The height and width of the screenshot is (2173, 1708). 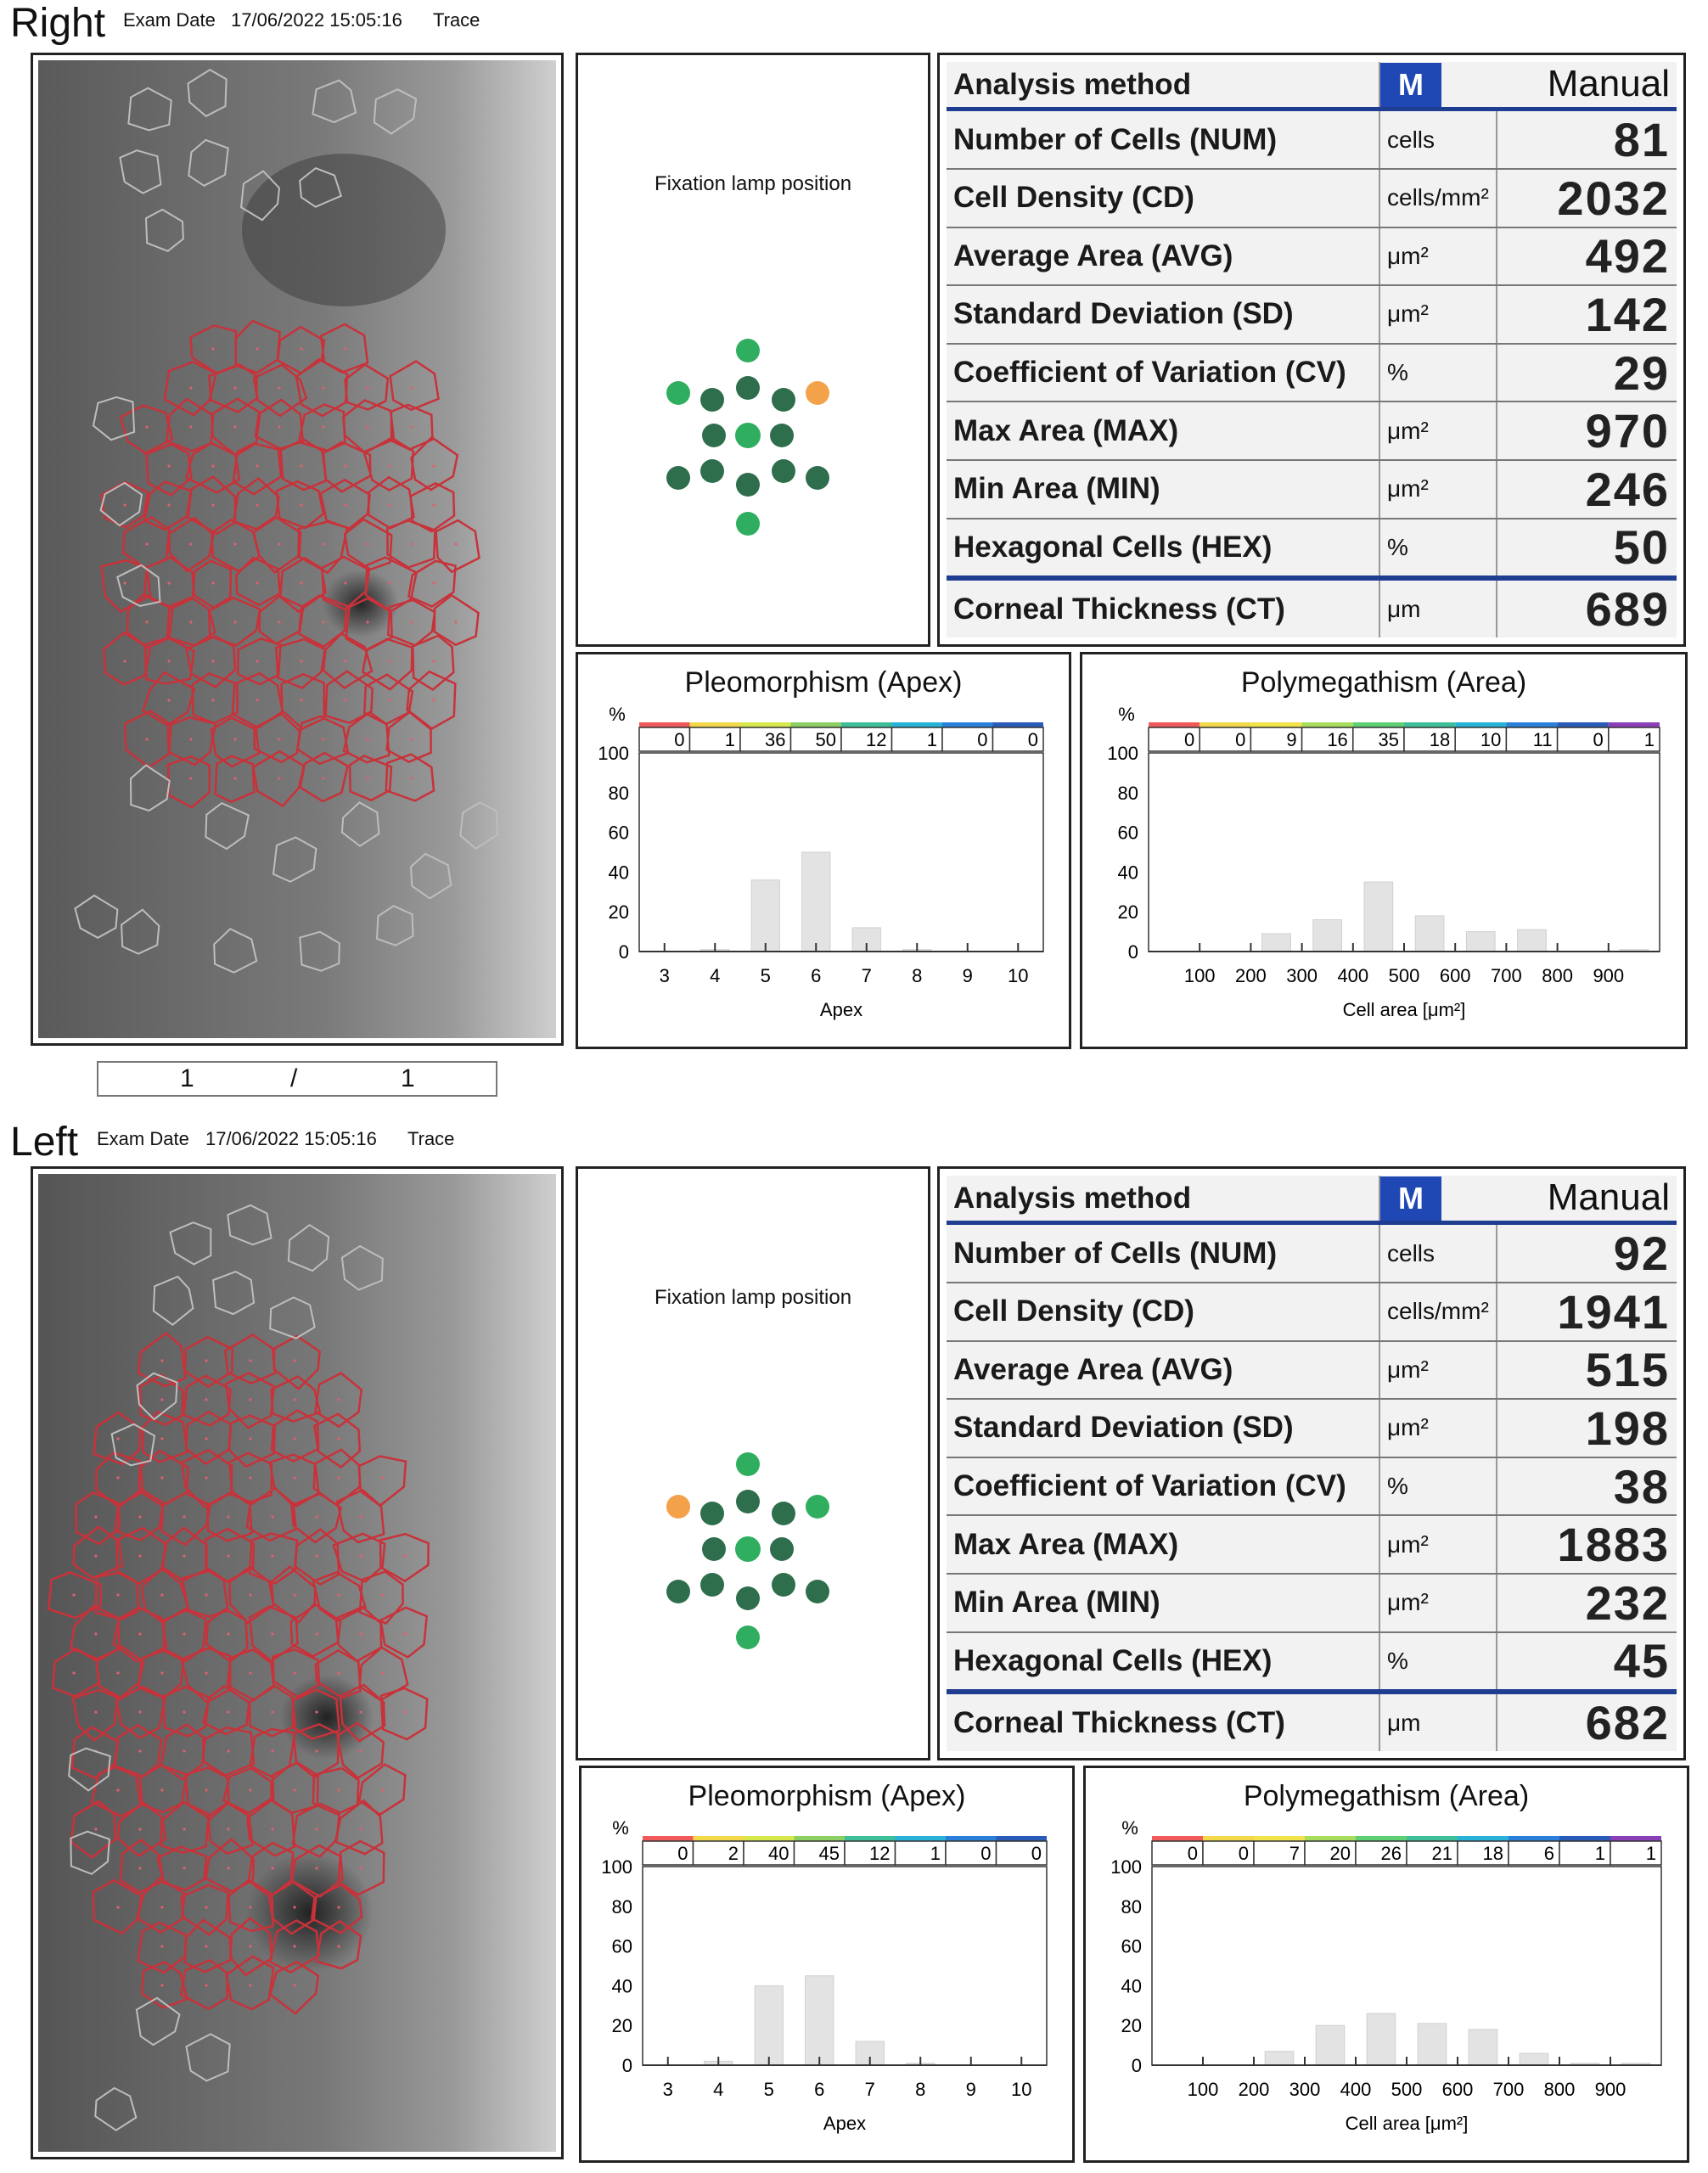 I want to click on metric-value: 38, so click(x=1586, y=1487).